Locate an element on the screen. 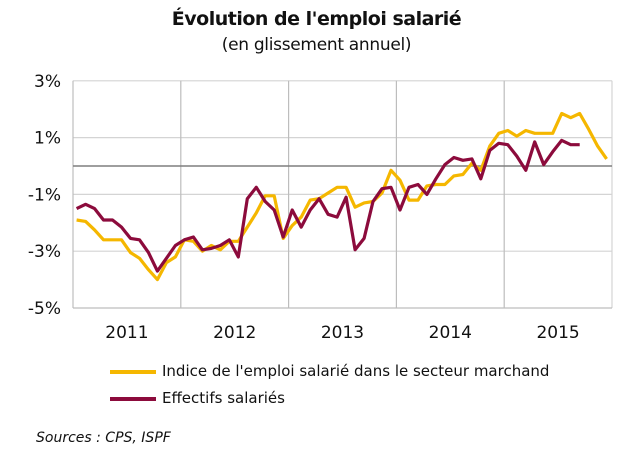  legend-label-effectifs: Effectifs salariés is located at coordinates (223, 398).